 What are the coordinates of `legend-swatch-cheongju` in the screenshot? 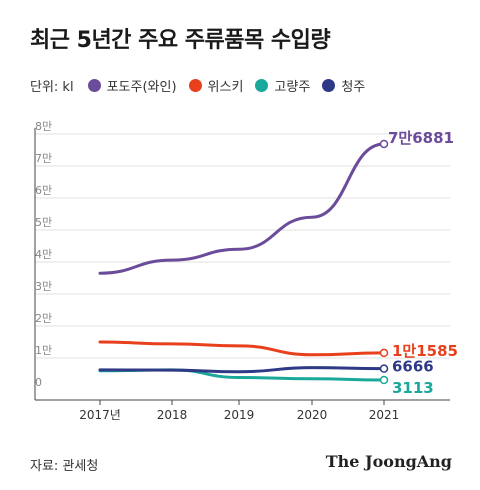 It's located at (329, 85).